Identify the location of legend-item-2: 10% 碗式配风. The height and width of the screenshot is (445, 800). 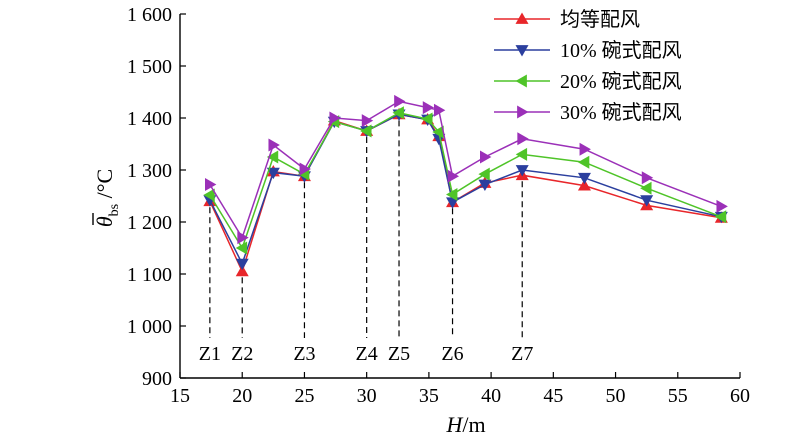
(588, 50).